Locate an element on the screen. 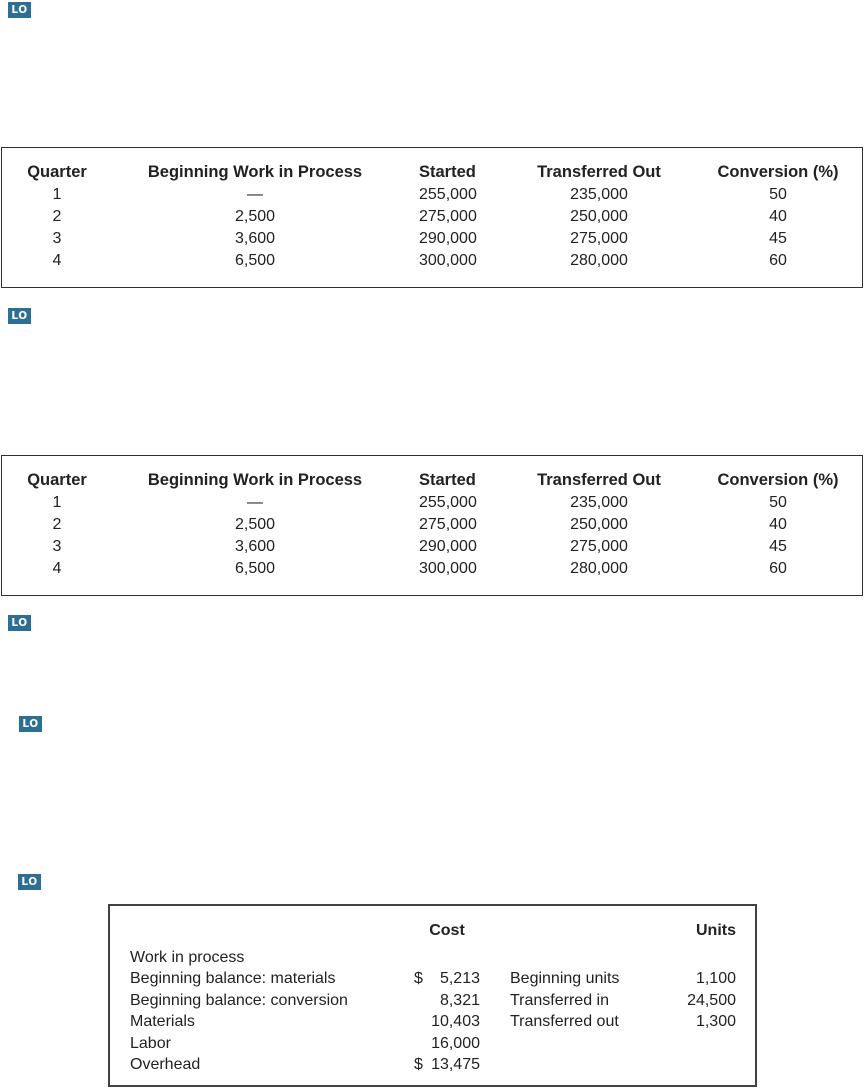 This screenshot has width=865, height=1090. units-row-label: Beginning units is located at coordinates (565, 978).